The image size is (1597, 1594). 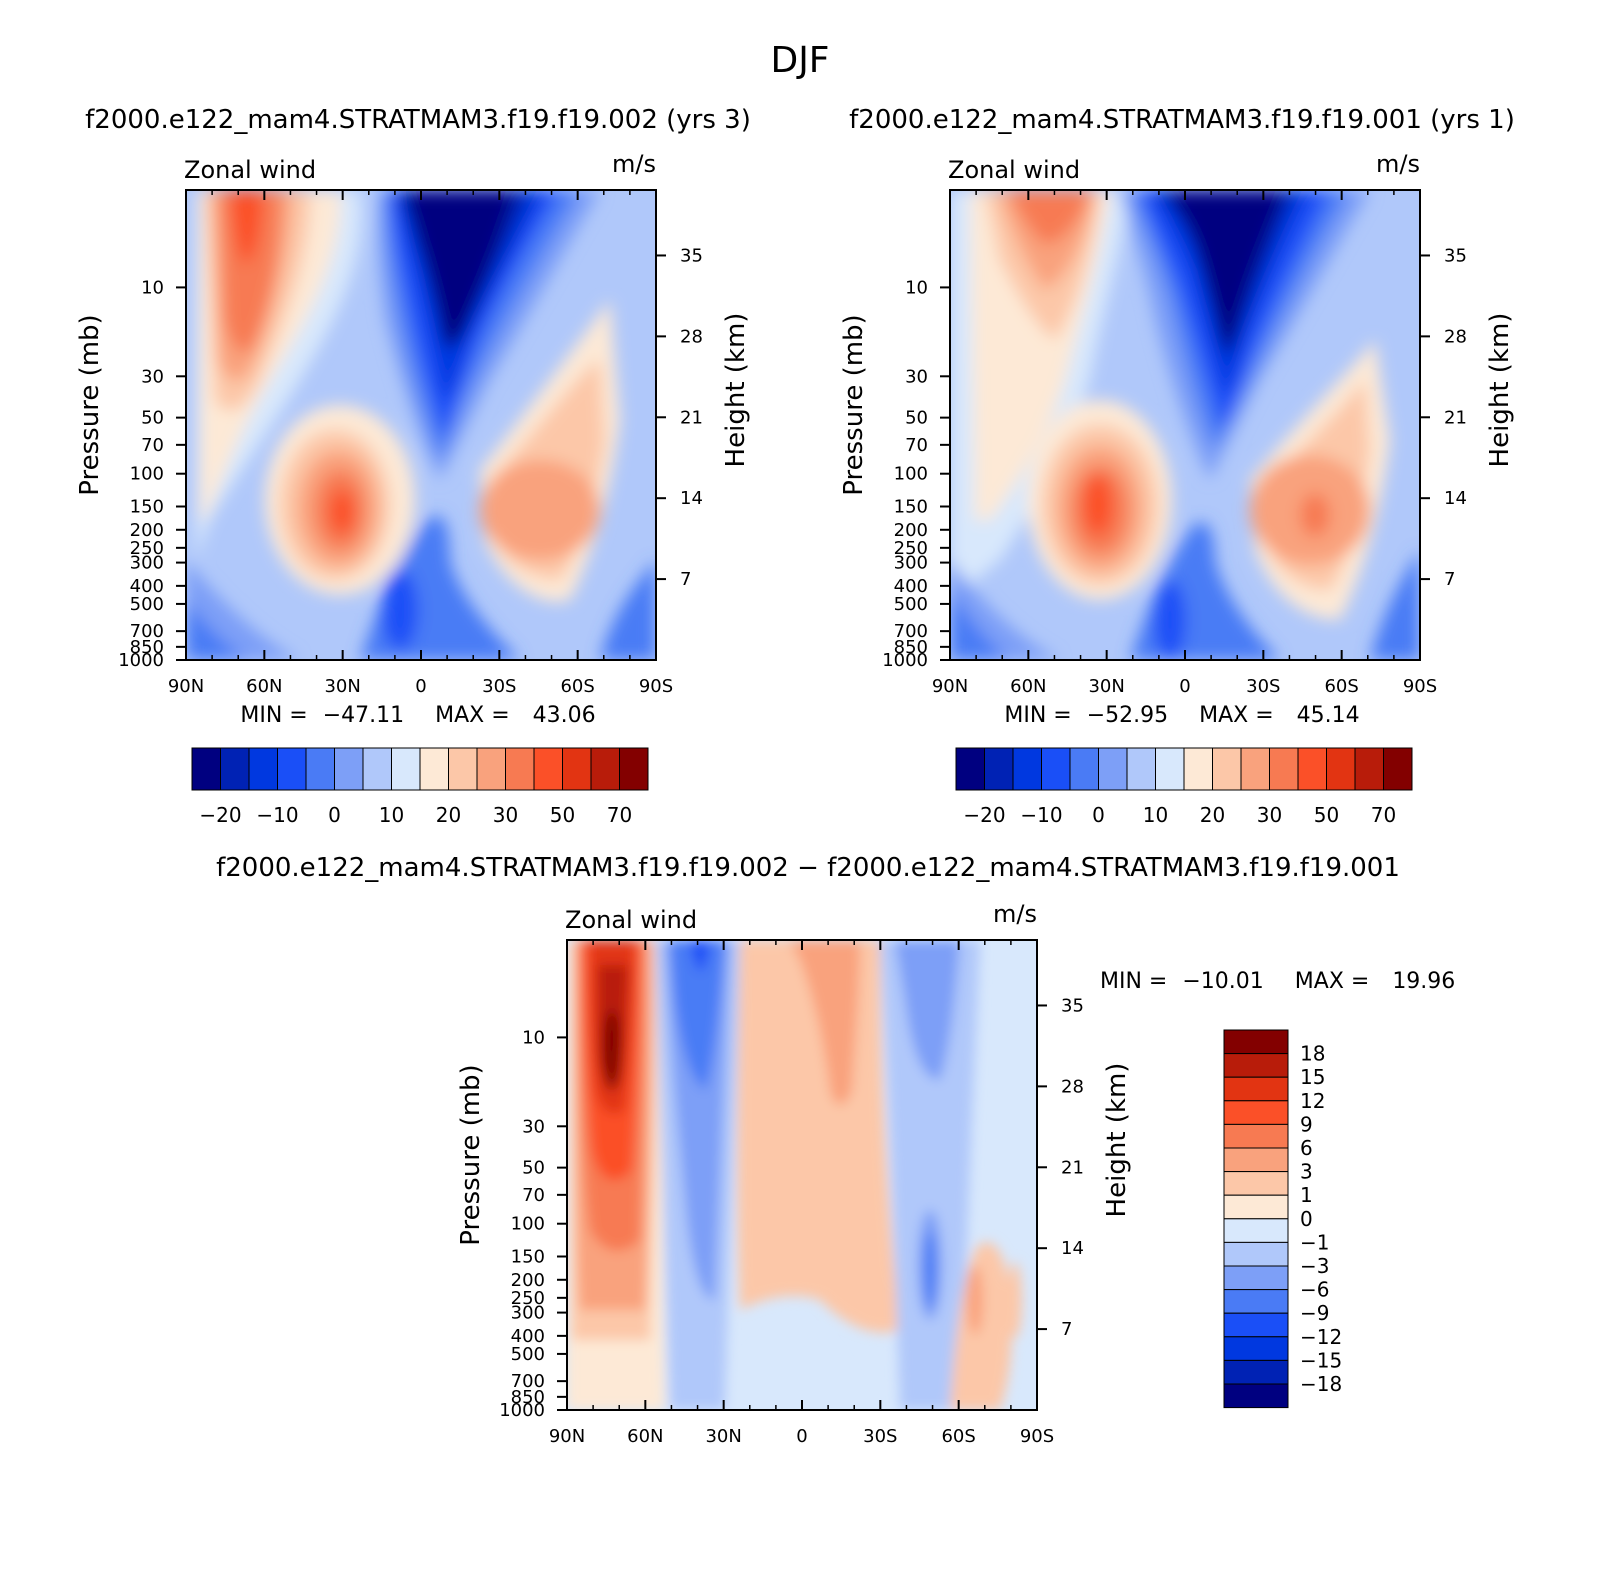 What do you see at coordinates (1306, 1124) in the screenshot?
I see `colorbar-label: 9` at bounding box center [1306, 1124].